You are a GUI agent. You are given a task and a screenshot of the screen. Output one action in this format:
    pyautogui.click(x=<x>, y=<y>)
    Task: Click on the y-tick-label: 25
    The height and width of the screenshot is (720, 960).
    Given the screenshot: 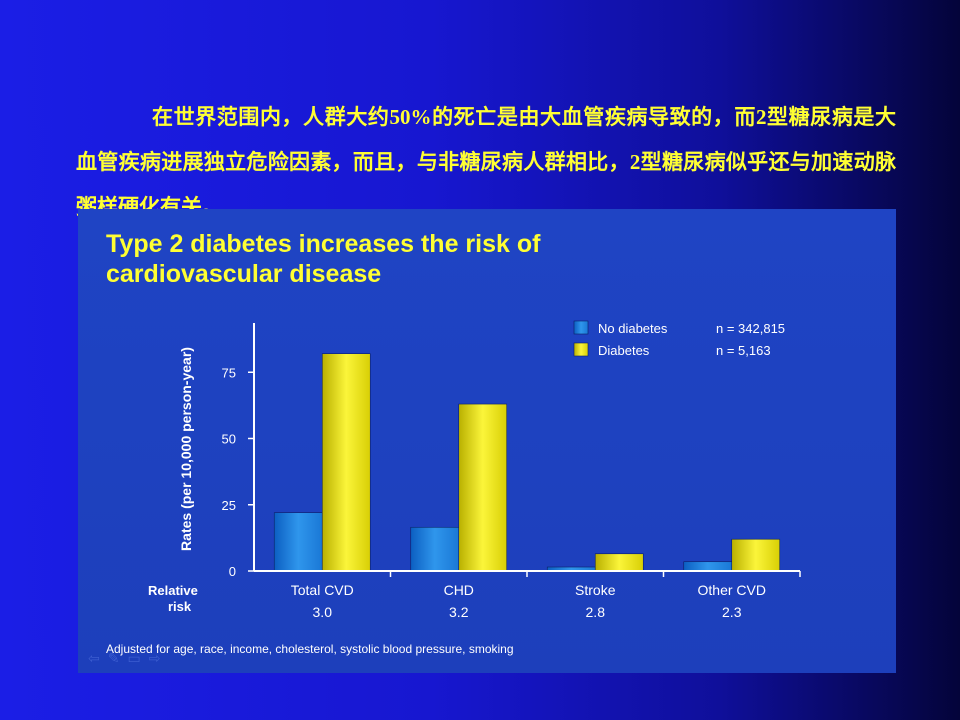 What is the action you would take?
    pyautogui.click(x=229, y=505)
    